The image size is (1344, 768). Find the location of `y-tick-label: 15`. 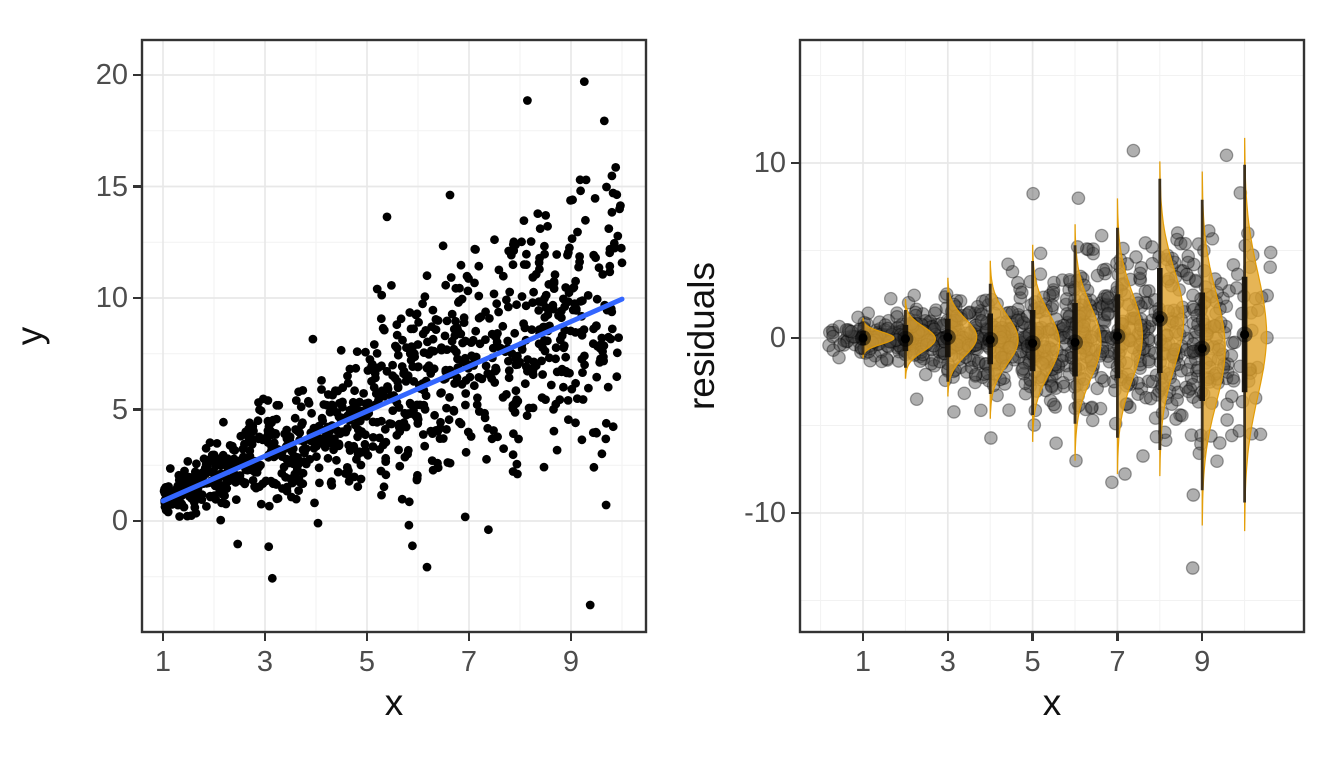

y-tick-label: 15 is located at coordinates (111, 186).